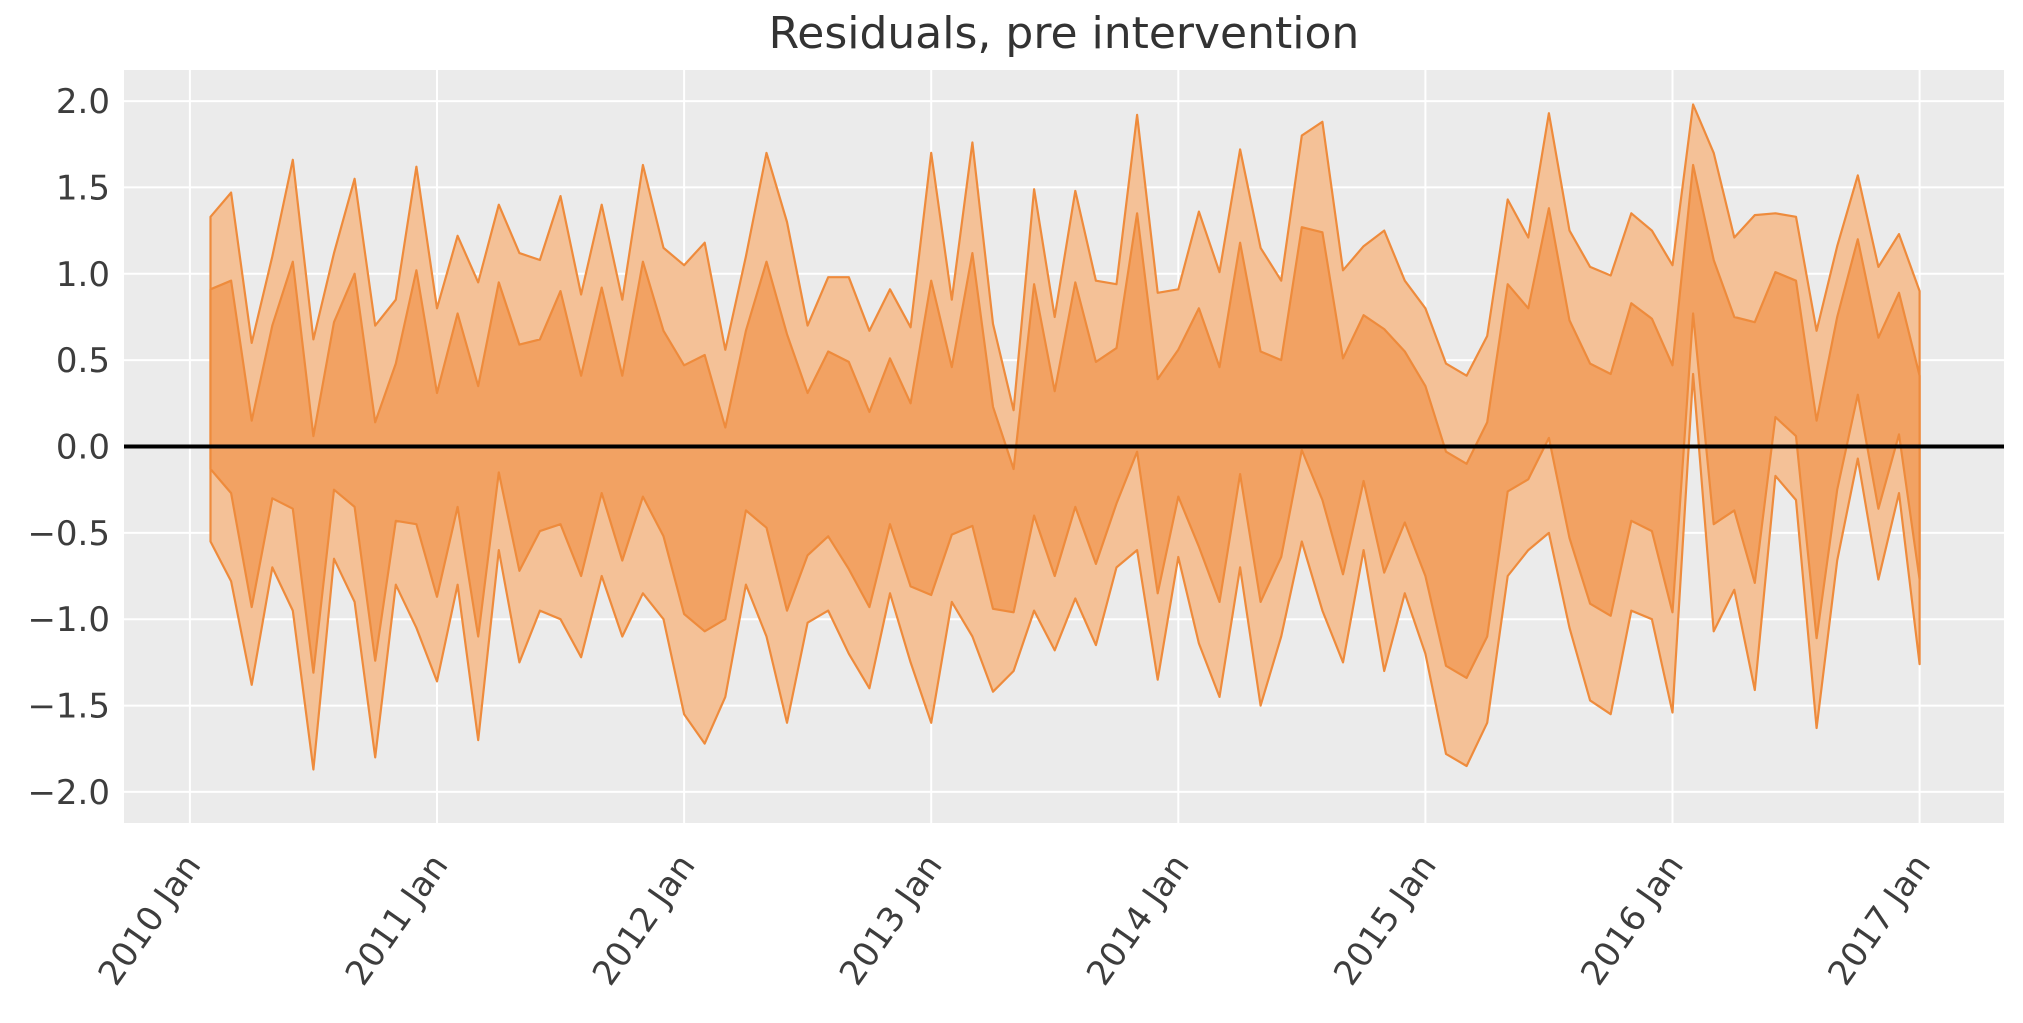  I want to click on y-tick-label: −1.0, so click(68, 620).